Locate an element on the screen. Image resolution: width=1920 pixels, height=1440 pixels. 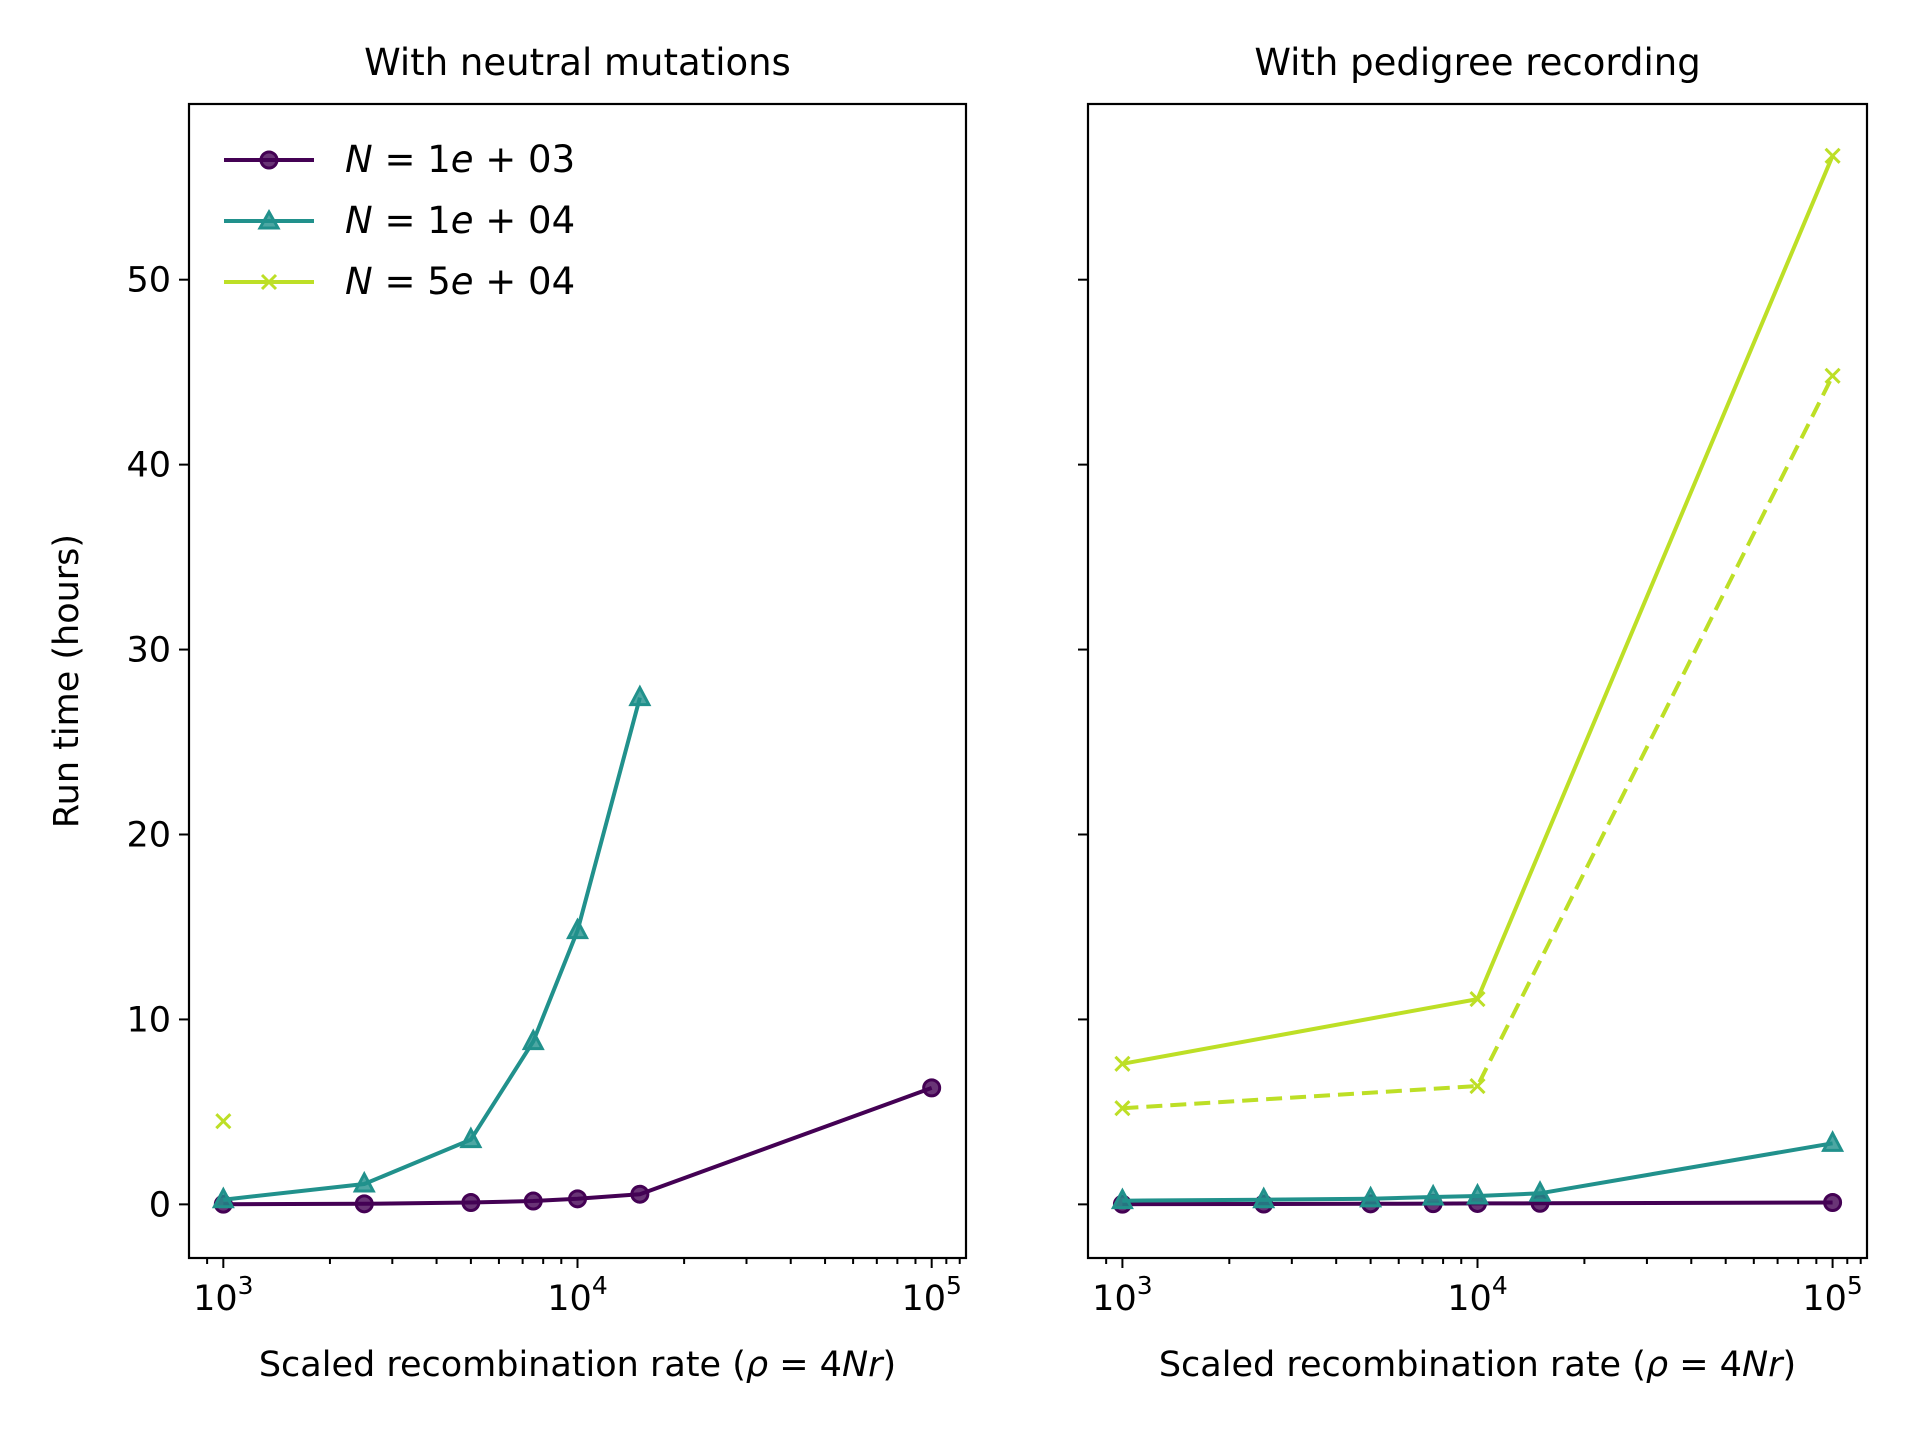
y-tick-label: 30 is located at coordinates (148, 651).